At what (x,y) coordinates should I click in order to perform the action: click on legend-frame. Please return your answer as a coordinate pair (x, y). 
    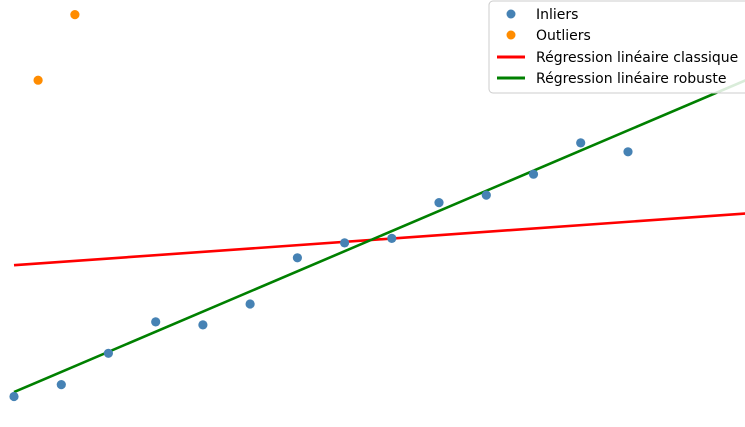
    Looking at the image, I should click on (616, 47).